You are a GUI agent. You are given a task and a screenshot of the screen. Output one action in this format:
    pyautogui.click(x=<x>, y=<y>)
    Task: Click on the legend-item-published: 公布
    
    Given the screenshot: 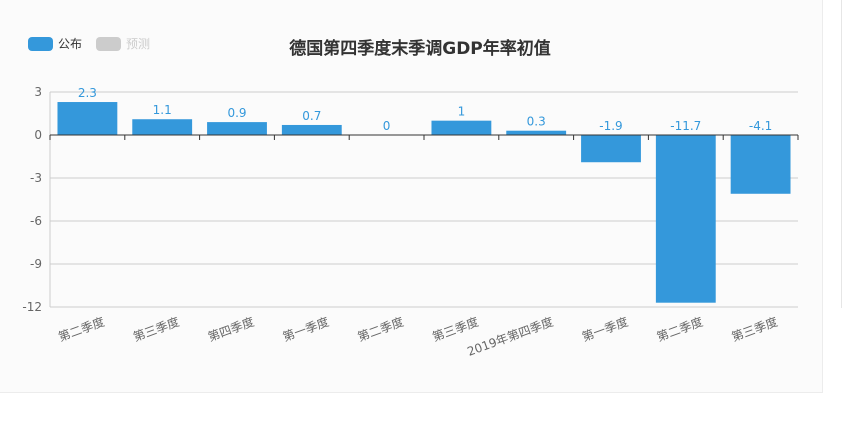 What is the action you would take?
    pyautogui.click(x=55, y=43)
    